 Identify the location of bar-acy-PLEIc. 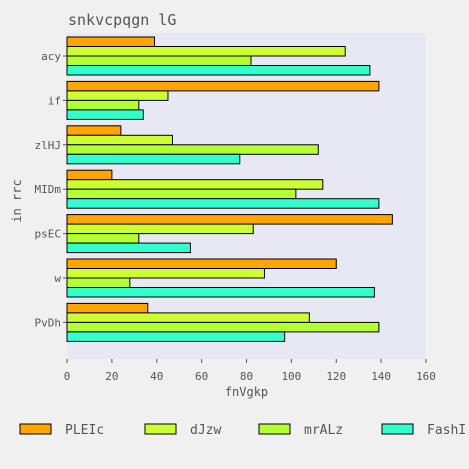
(111, 41).